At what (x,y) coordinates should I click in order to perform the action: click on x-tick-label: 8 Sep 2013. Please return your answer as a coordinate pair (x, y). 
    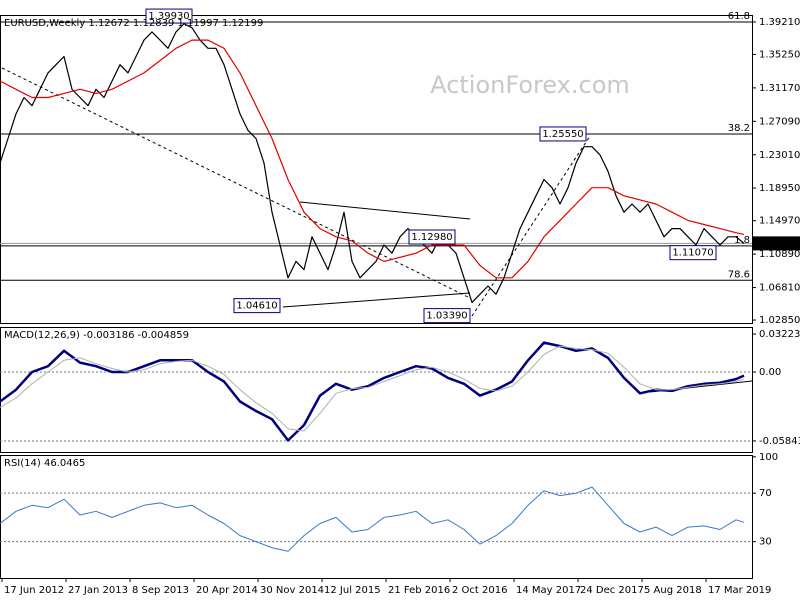
    Looking at the image, I should click on (160, 590).